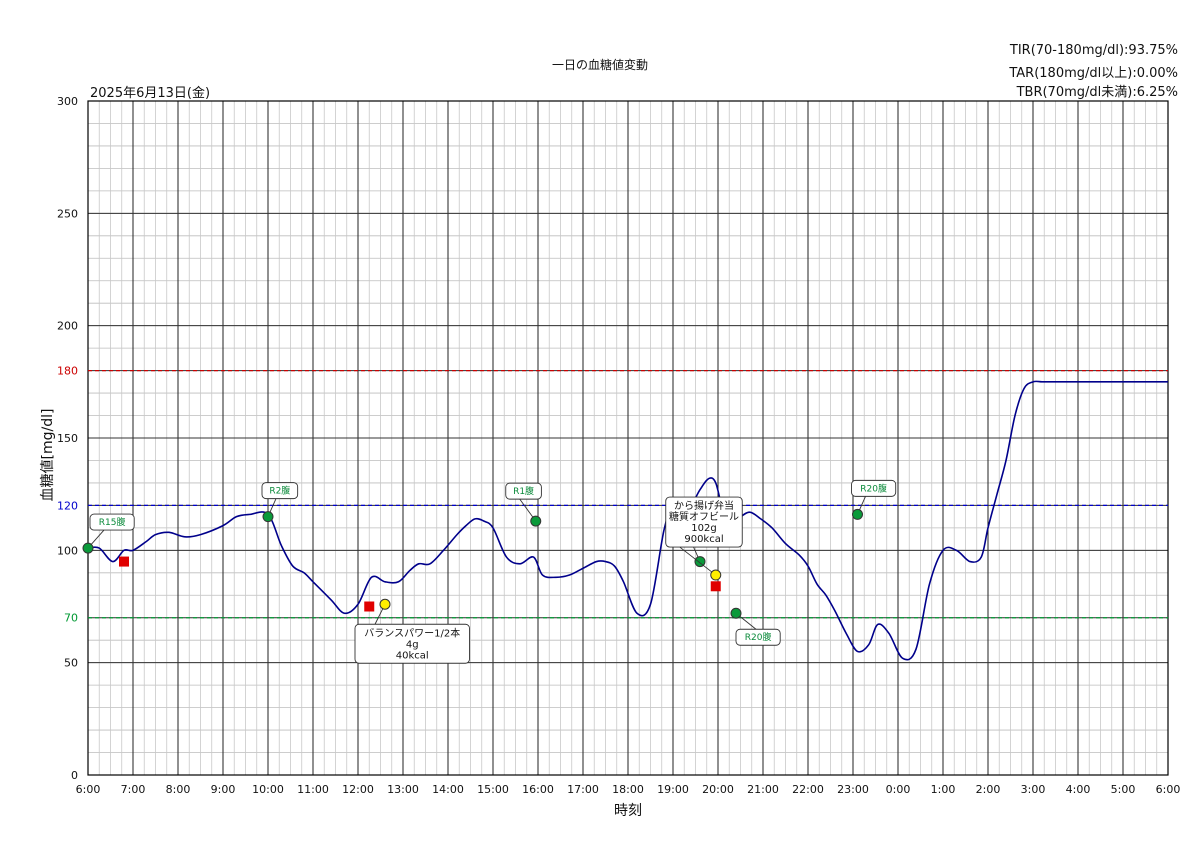 This screenshot has width=1200, height=848. What do you see at coordinates (71, 663) in the screenshot?
I see `y-tick-label: 50` at bounding box center [71, 663].